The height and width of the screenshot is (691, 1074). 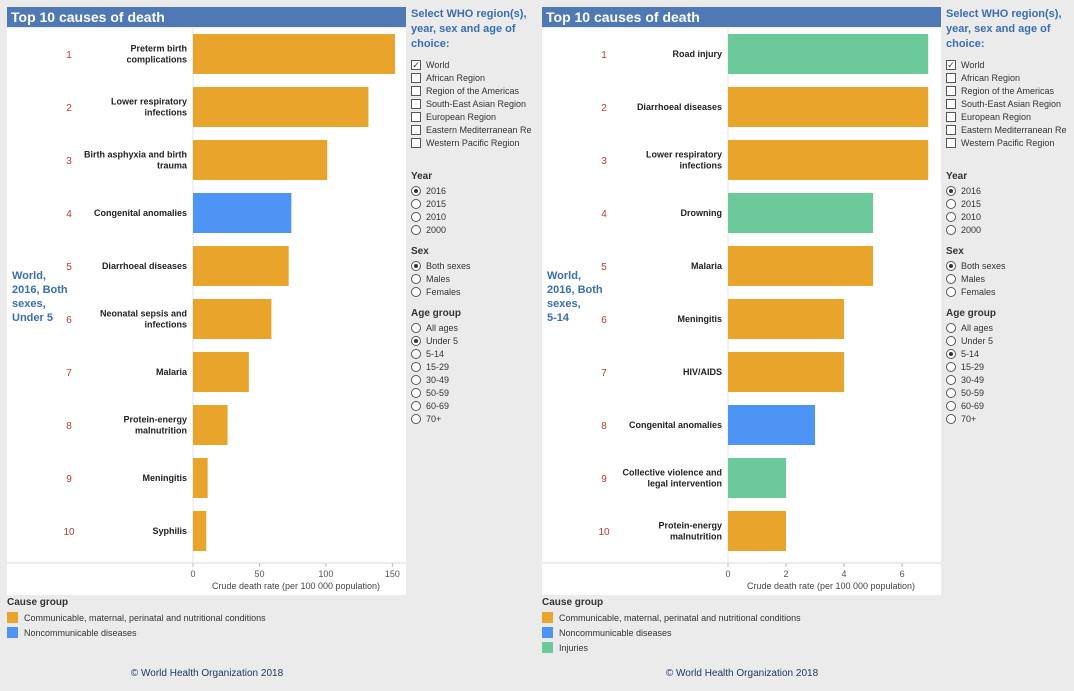 I want to click on checkbox: ✓, so click(x=951, y=64).